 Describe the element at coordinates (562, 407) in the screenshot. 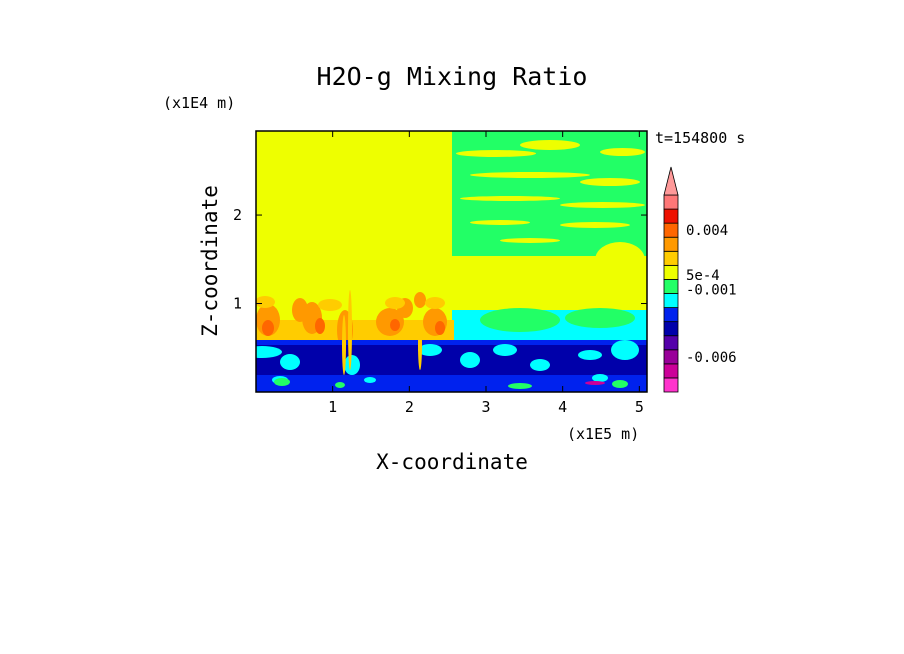

I see `x-tick-label: 4` at that location.